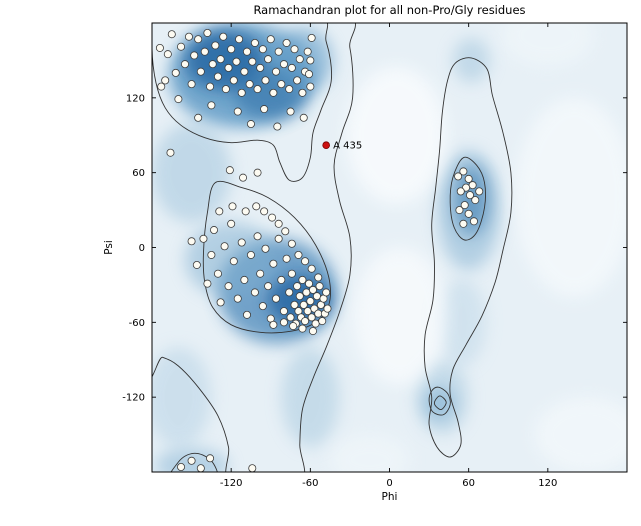 Image resolution: width=641 pixels, height=526 pixels. I want to click on x-tick-label: -60, so click(310, 483).